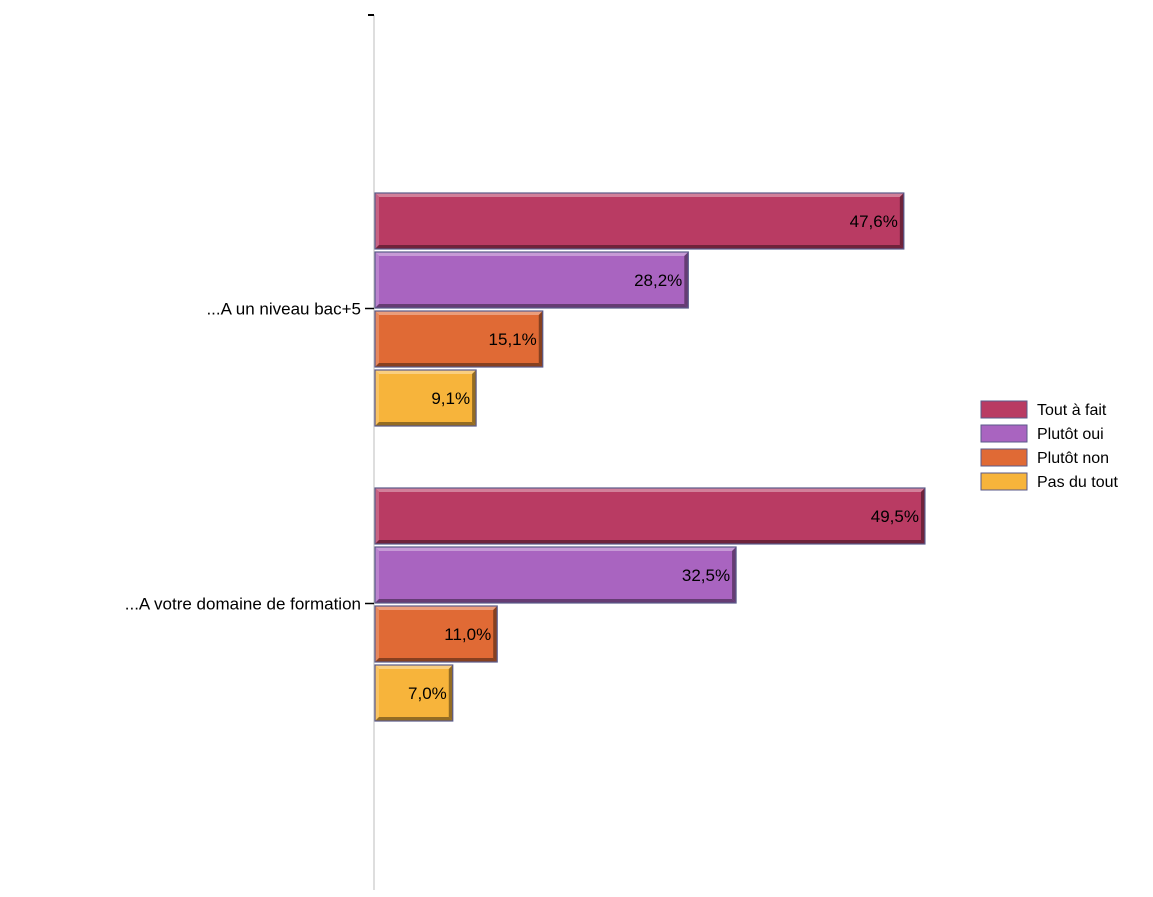  Describe the element at coordinates (427, 693) in the screenshot. I see `bar-data-label: 7,0%` at that location.